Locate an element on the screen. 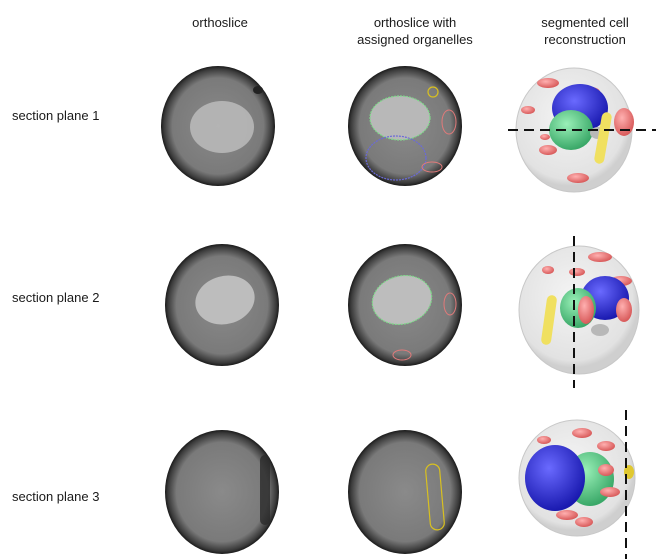 This screenshot has width=656, height=559. header-orthoslice-text: orthoslice is located at coordinates (220, 22).